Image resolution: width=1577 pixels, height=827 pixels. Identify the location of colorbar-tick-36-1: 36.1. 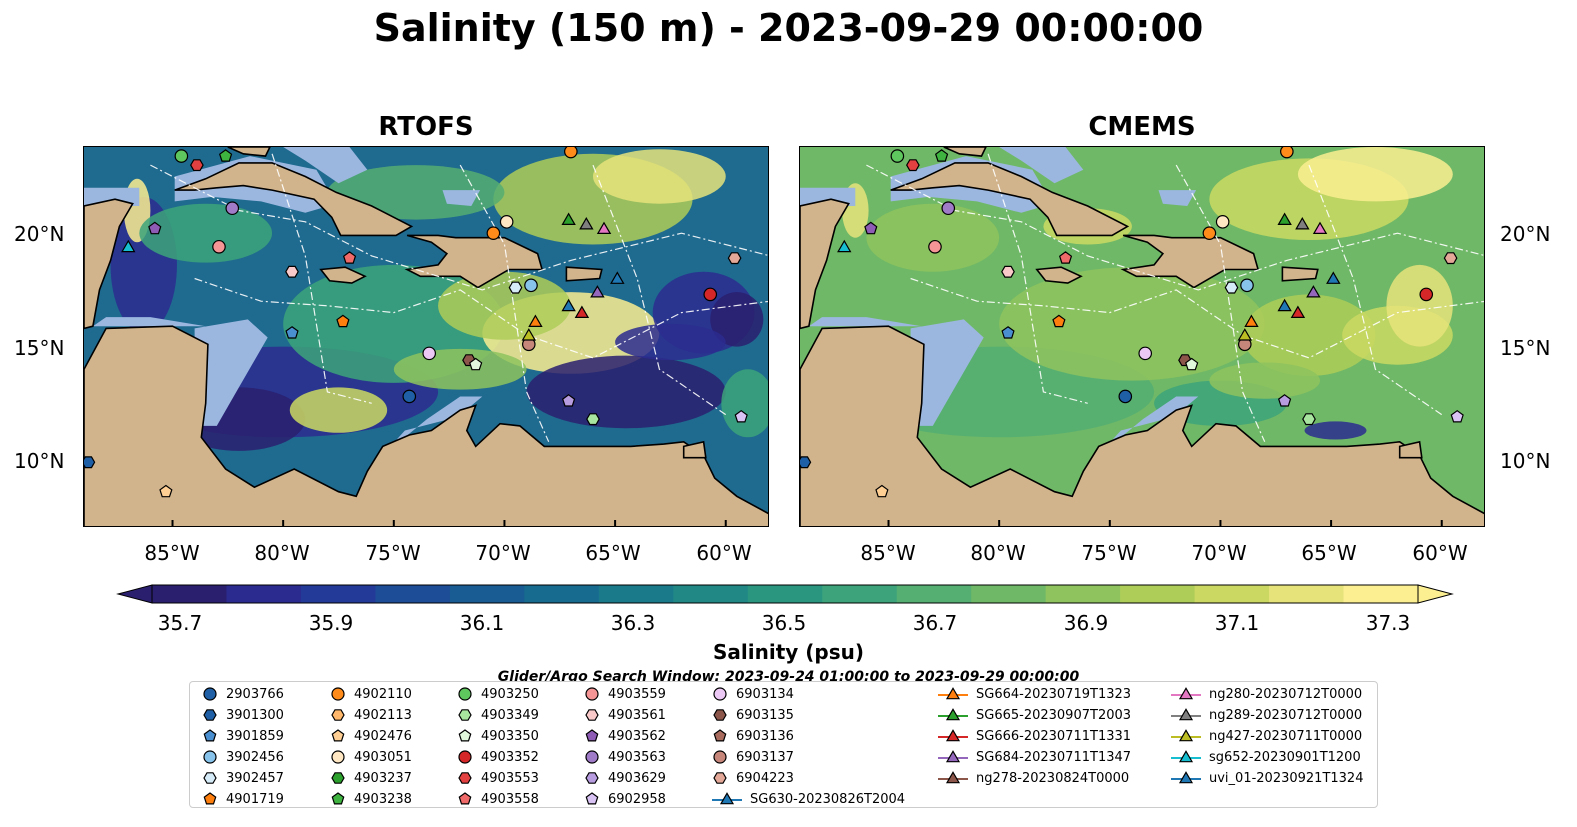
(482, 623).